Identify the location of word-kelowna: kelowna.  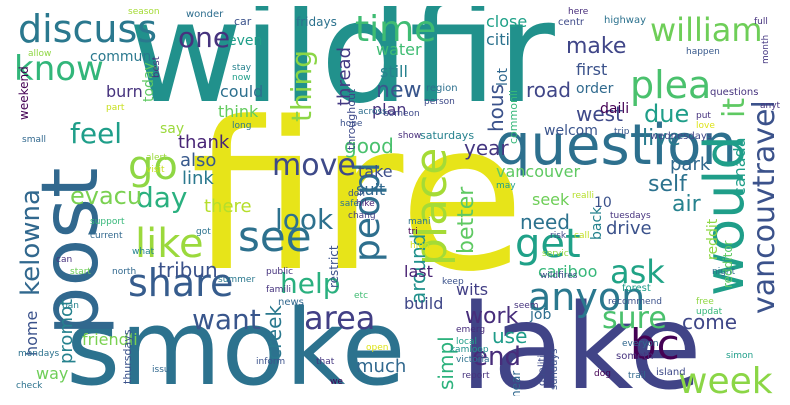
(31, 242).